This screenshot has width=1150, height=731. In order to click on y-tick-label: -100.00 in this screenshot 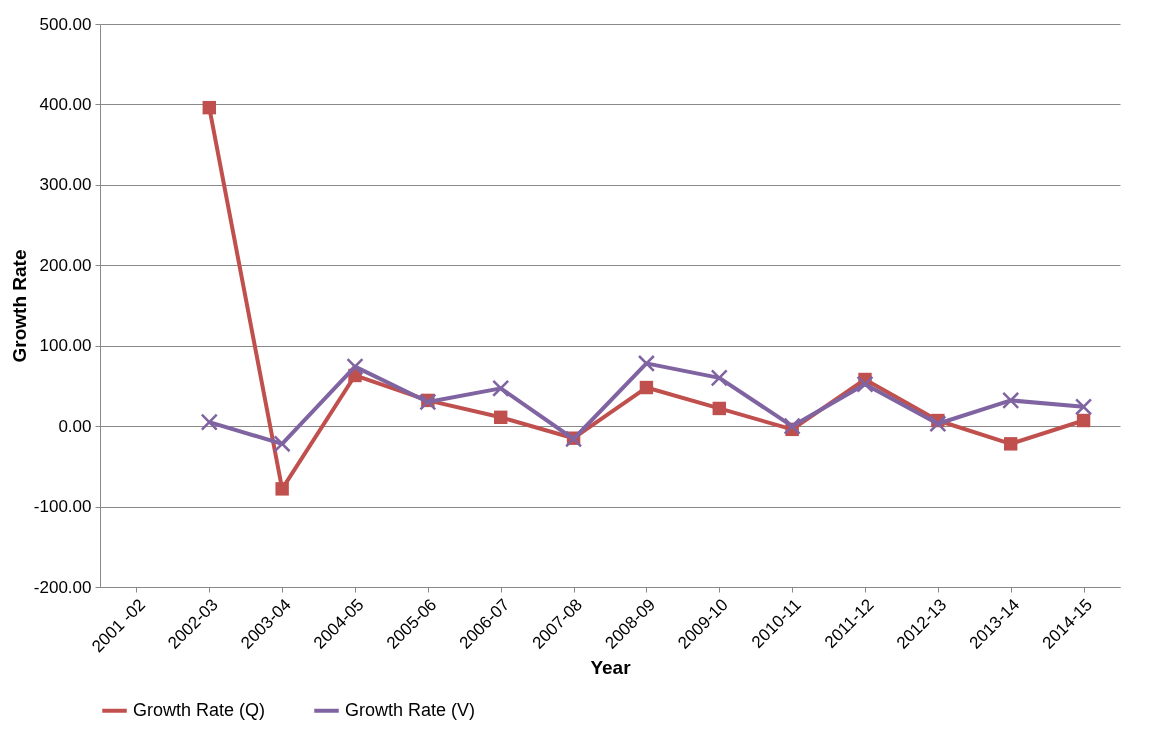, I will do `click(62, 507)`.